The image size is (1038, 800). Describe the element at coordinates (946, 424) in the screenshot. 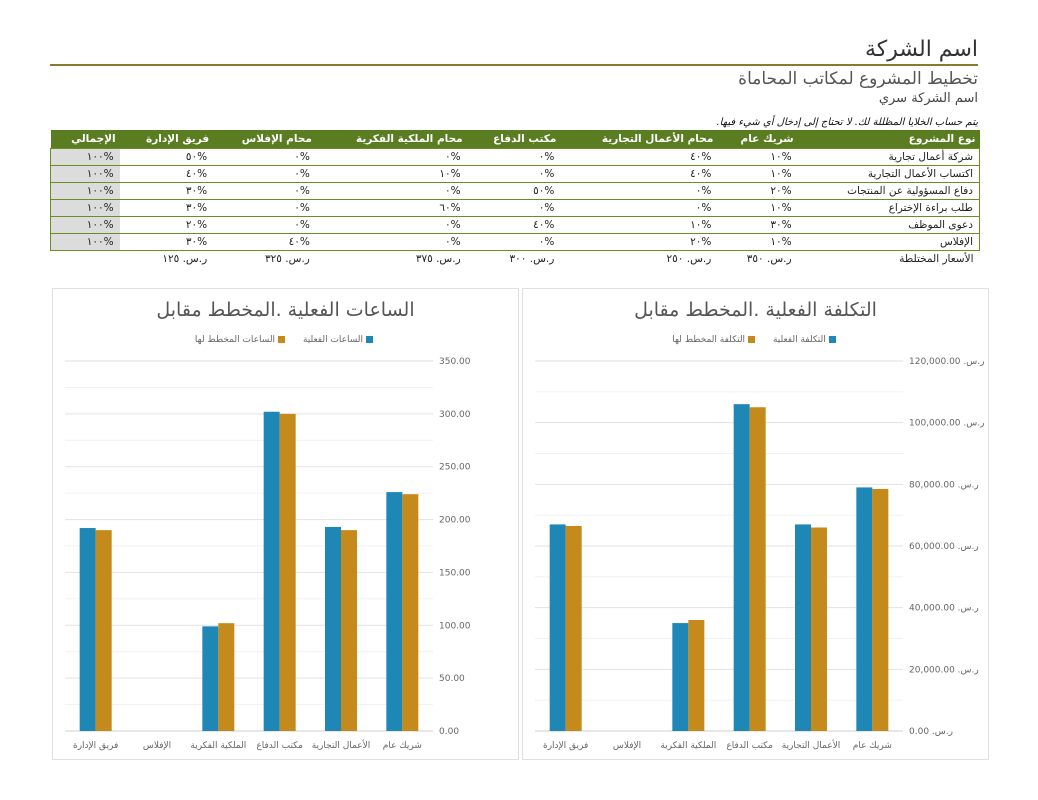

I see `y-tick-label: ر.س. 100,000.00` at that location.